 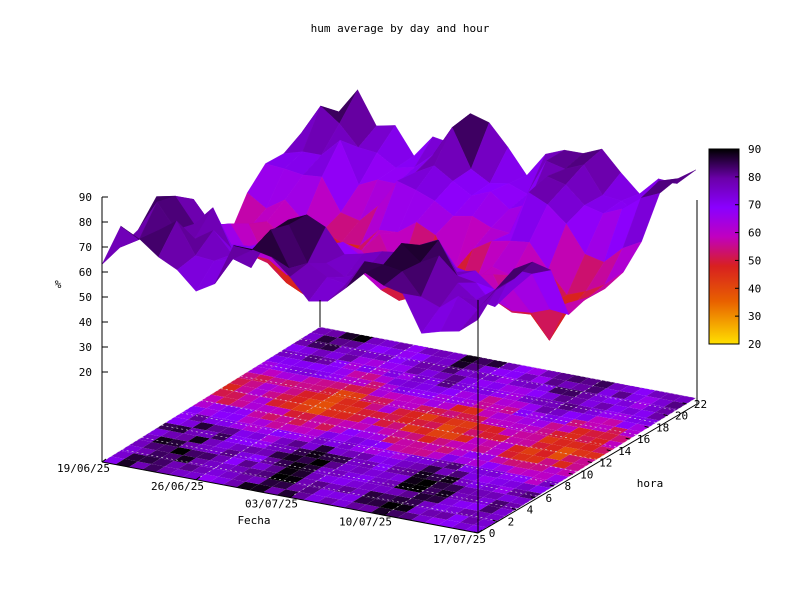 I want to click on surface-facet, so click(x=120, y=245).